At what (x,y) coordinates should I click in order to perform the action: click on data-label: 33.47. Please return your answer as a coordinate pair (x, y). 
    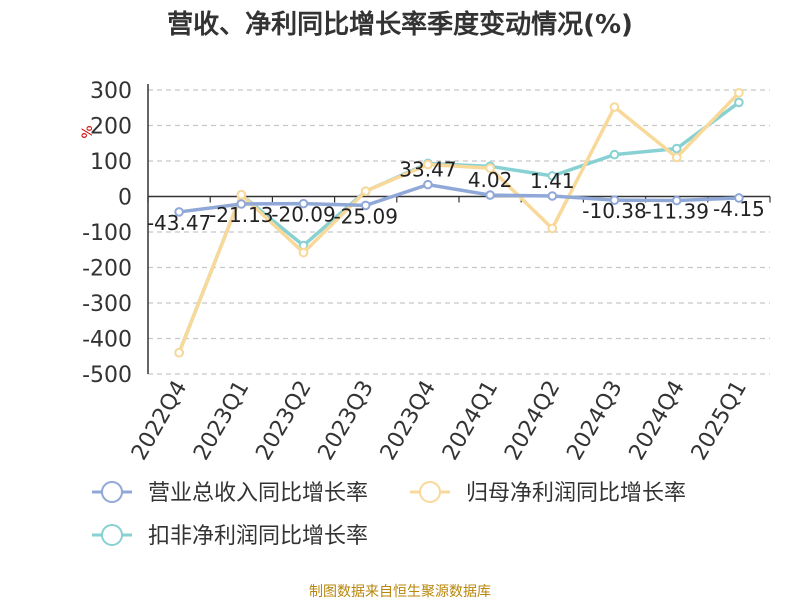
    Looking at the image, I should click on (427, 170).